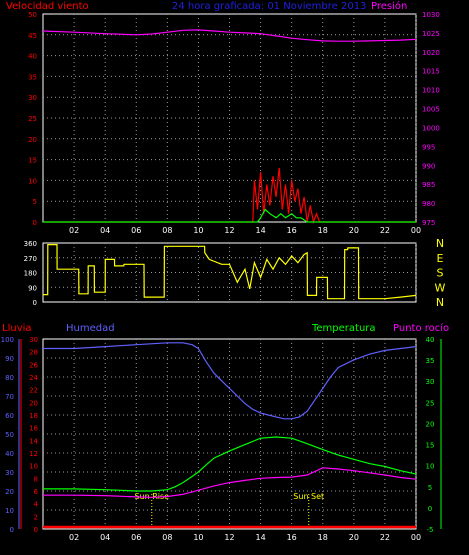 The height and width of the screenshot is (555, 469). I want to click on temperature-tick-label: 0, so click(430, 509).